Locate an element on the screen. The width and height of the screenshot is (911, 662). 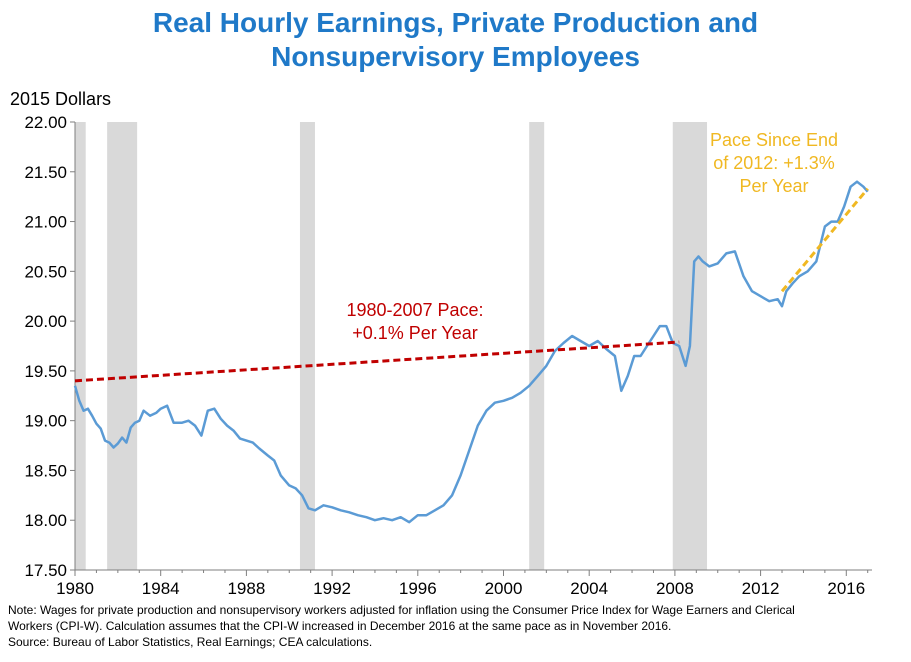
y-tick-label: 20.50 is located at coordinates (45, 271).